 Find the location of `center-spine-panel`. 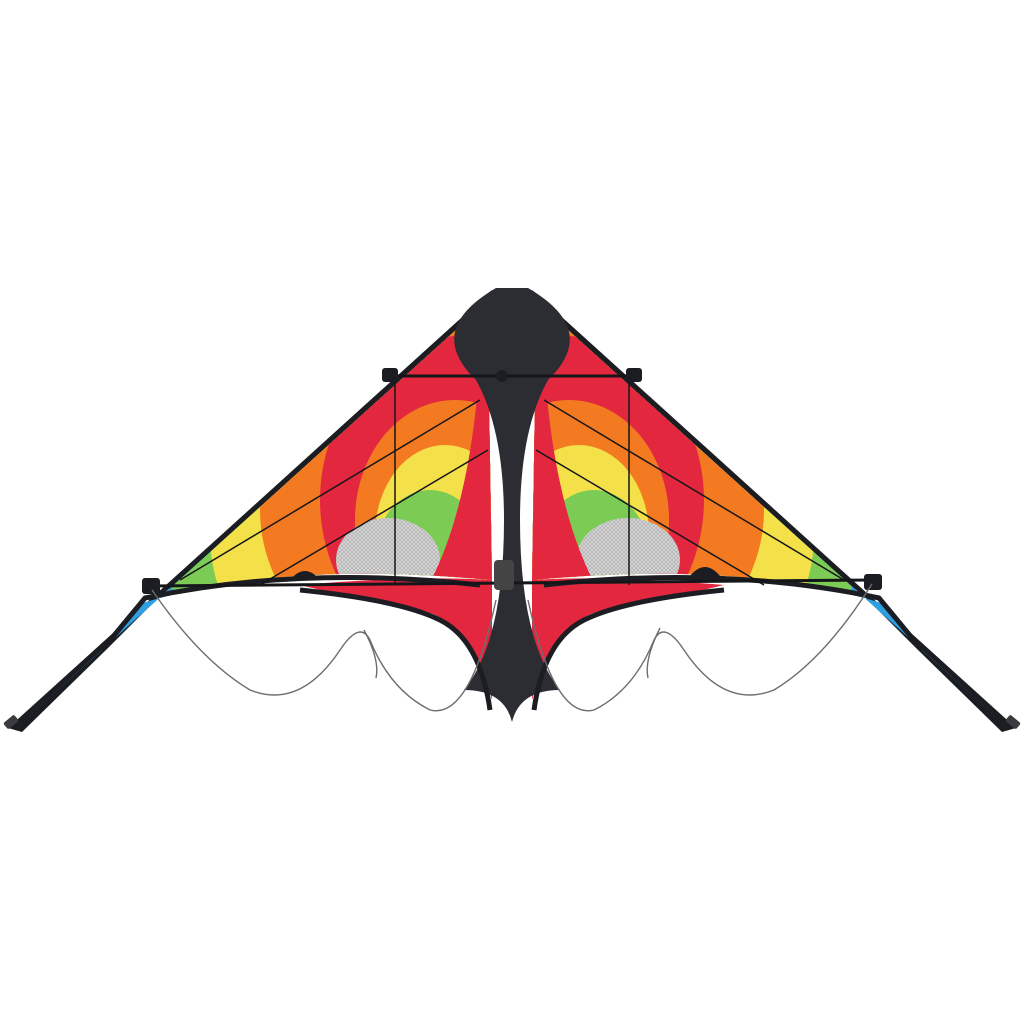

center-spine-panel is located at coordinates (512, 505).